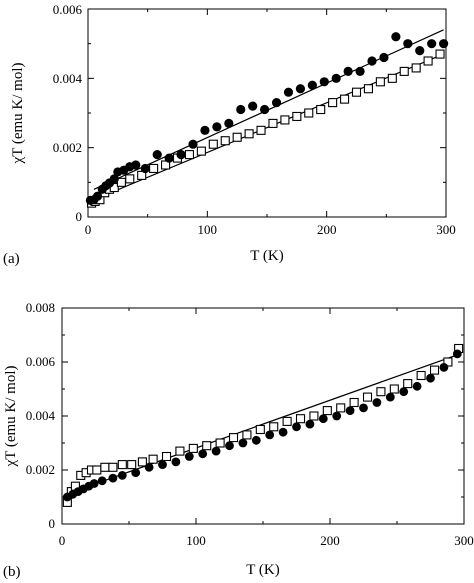  What do you see at coordinates (262, 570) in the screenshot?
I see `x-axis-title: T (K)` at bounding box center [262, 570].